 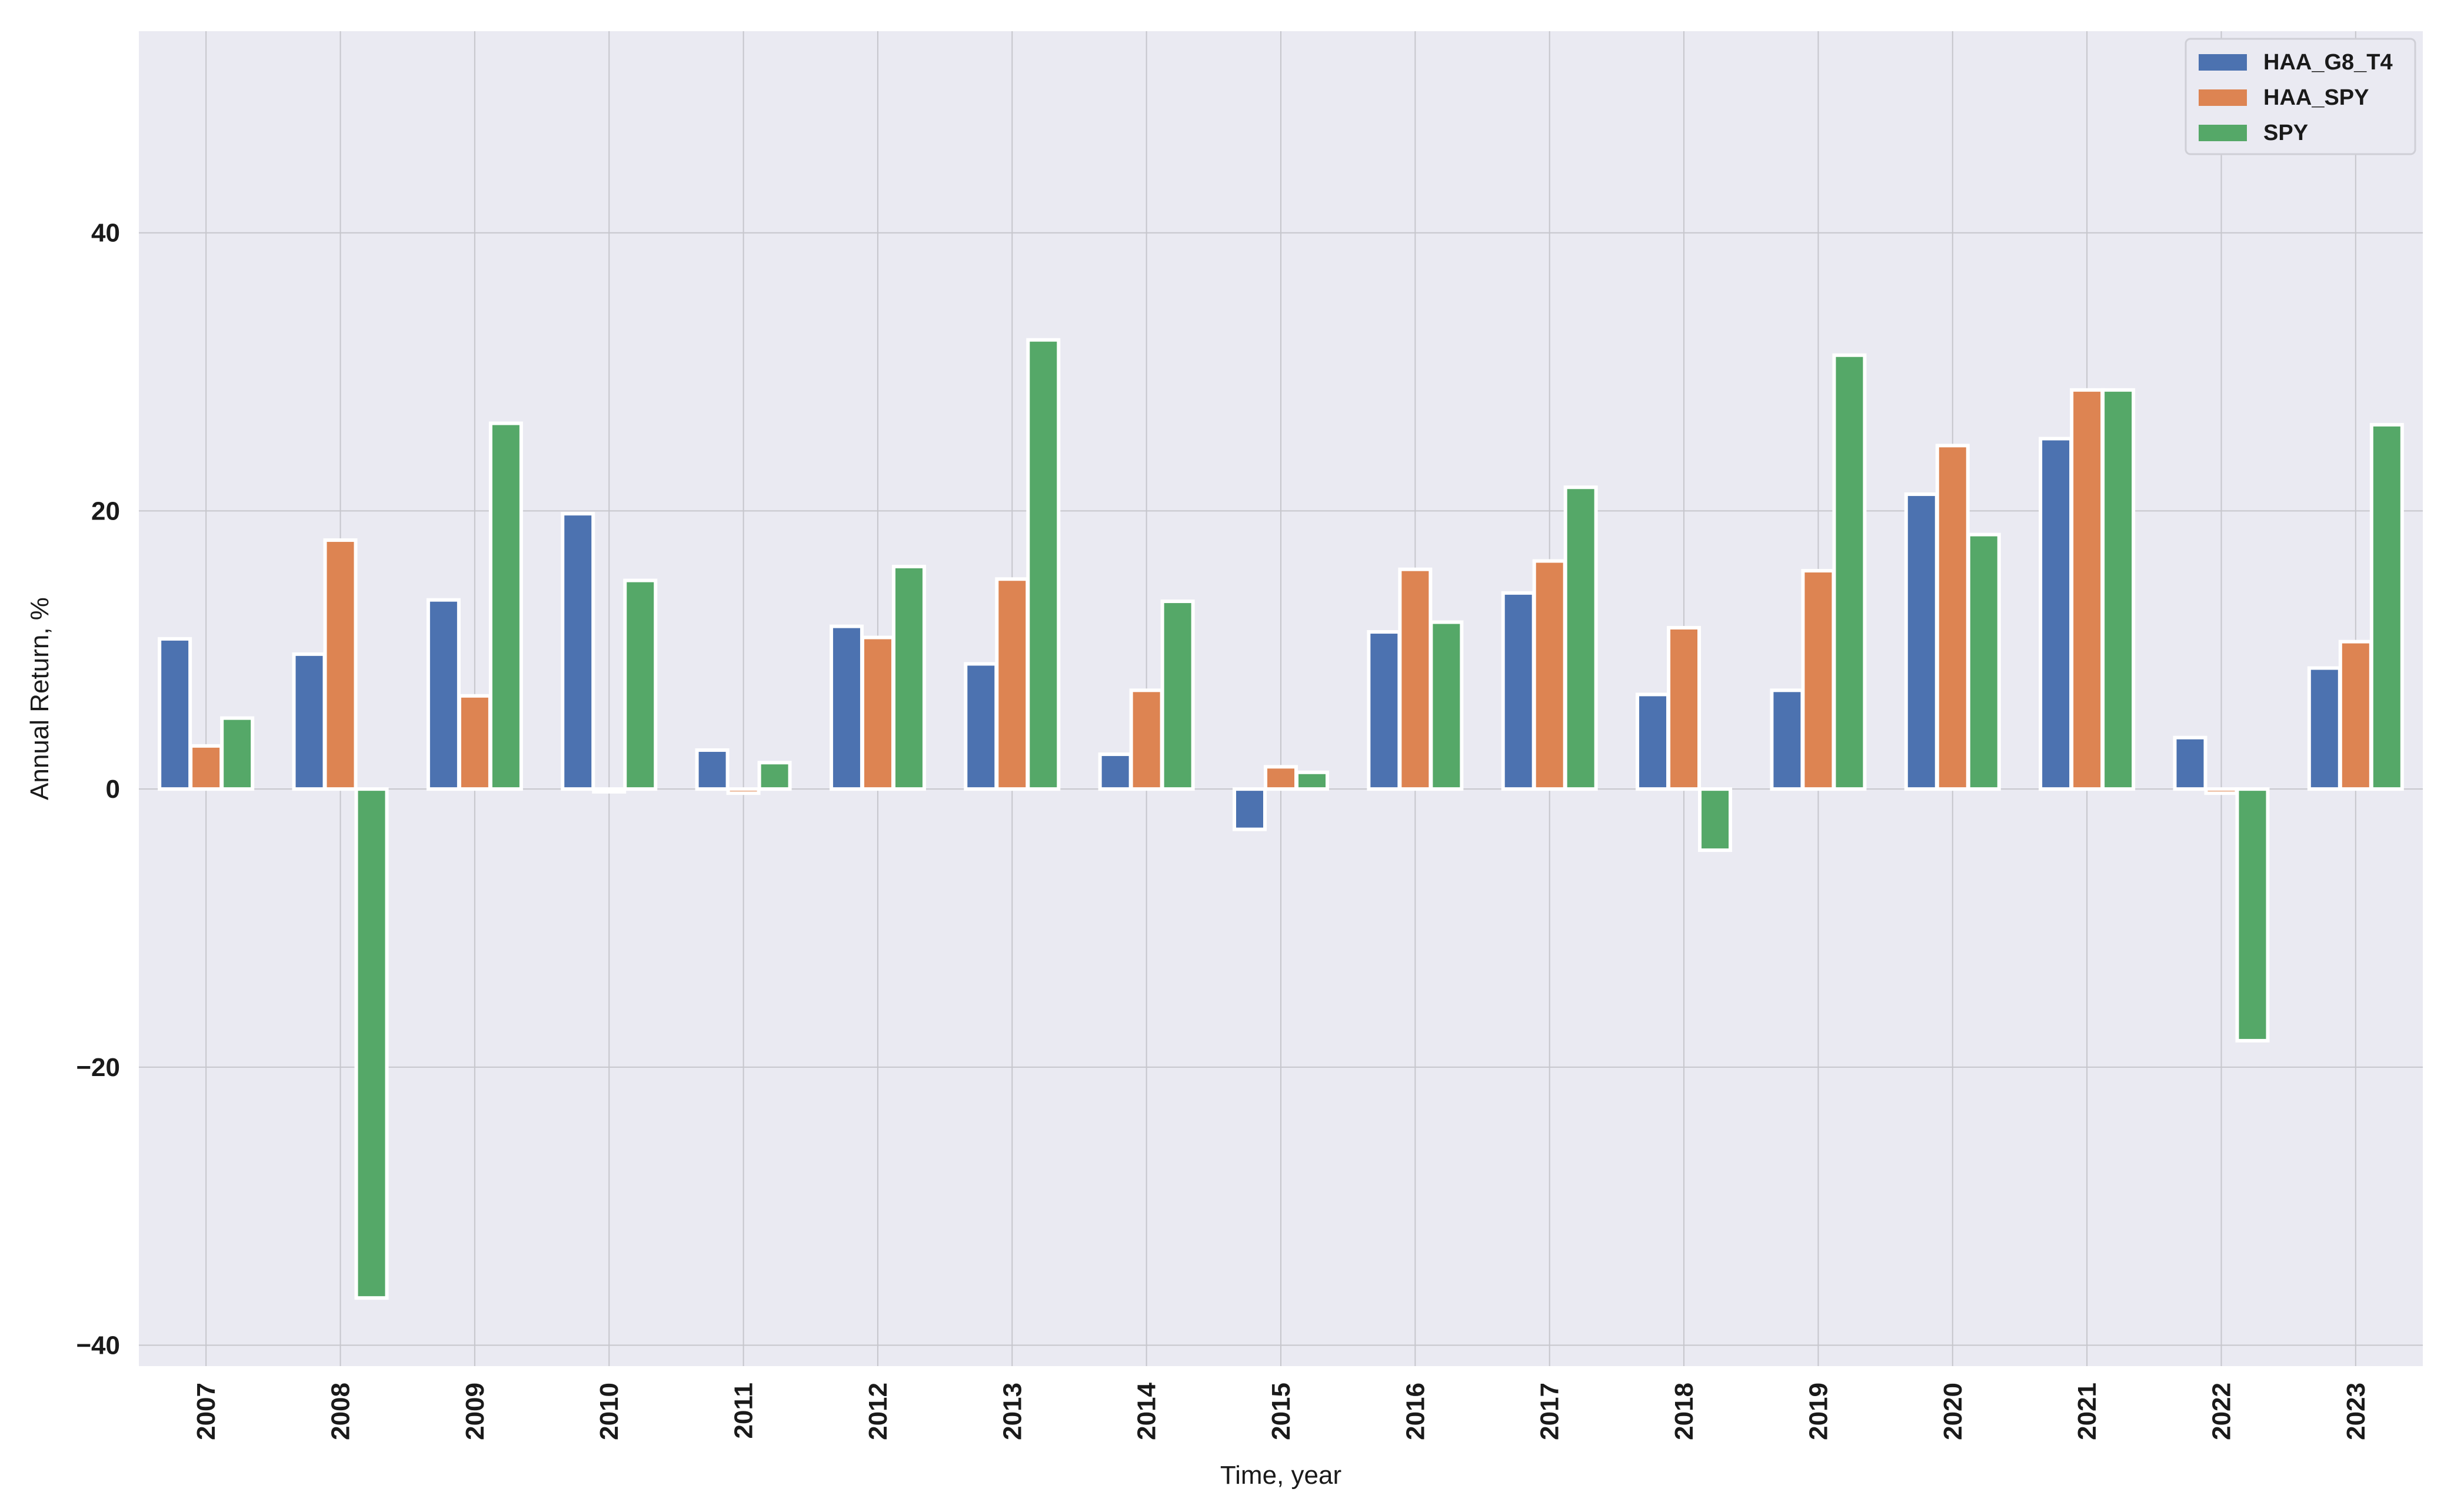 I want to click on x-tick-label: 2022, so click(x=2221, y=1412).